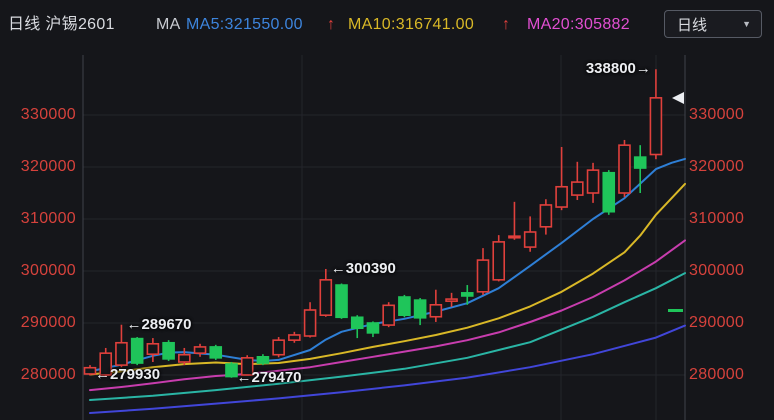 The image size is (774, 420). I want to click on ma5-up-arrow-icon: ↑, so click(331, 24).